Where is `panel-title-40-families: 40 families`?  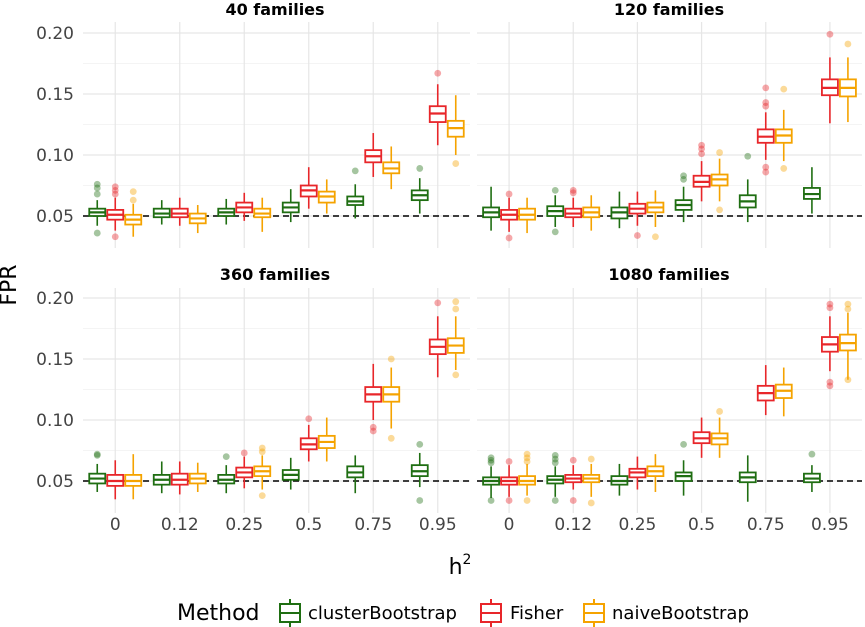 panel-title-40-families: 40 families is located at coordinates (274, 9).